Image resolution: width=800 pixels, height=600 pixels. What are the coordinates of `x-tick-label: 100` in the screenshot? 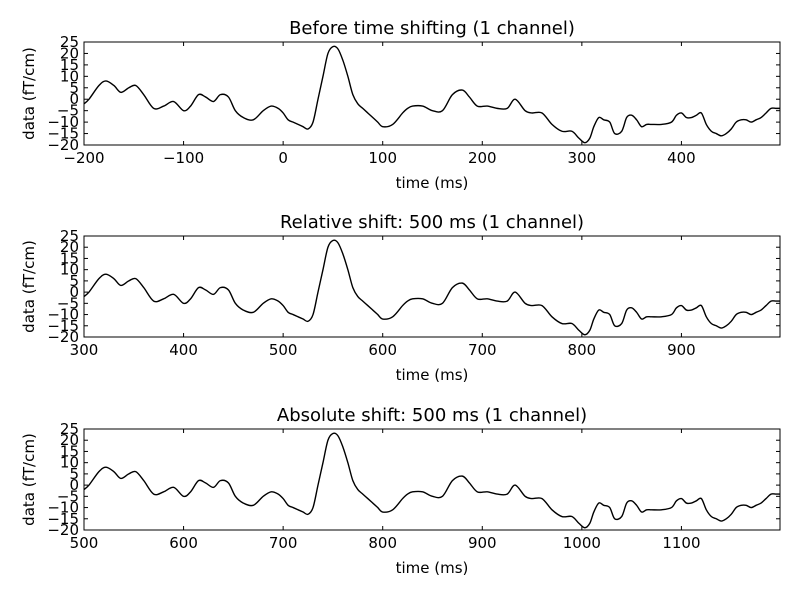 It's located at (382, 158).